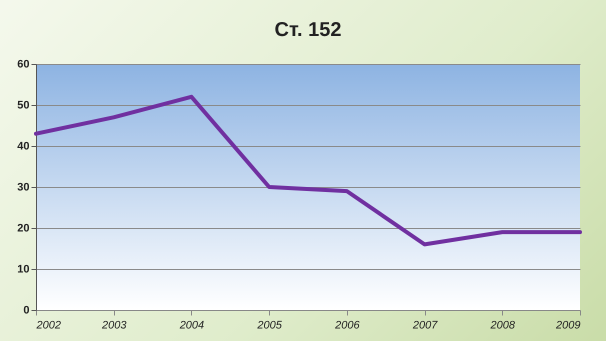 Image resolution: width=606 pixels, height=341 pixels. I want to click on y-tick-label: 10, so click(23, 270).